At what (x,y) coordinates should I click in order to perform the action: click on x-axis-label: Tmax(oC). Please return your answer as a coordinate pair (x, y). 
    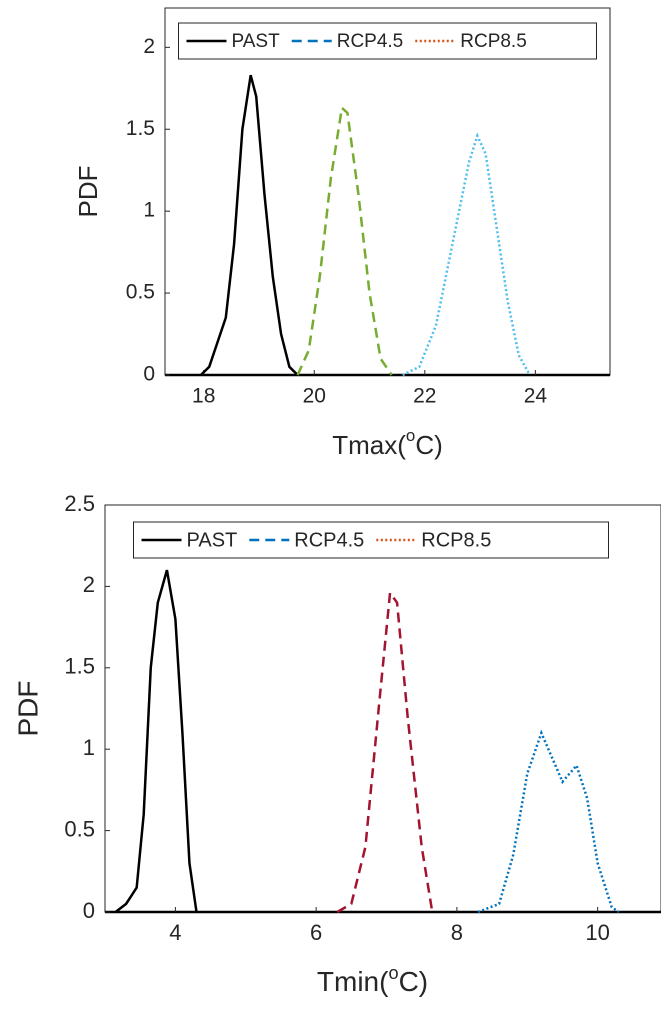
    Looking at the image, I should click on (387, 442).